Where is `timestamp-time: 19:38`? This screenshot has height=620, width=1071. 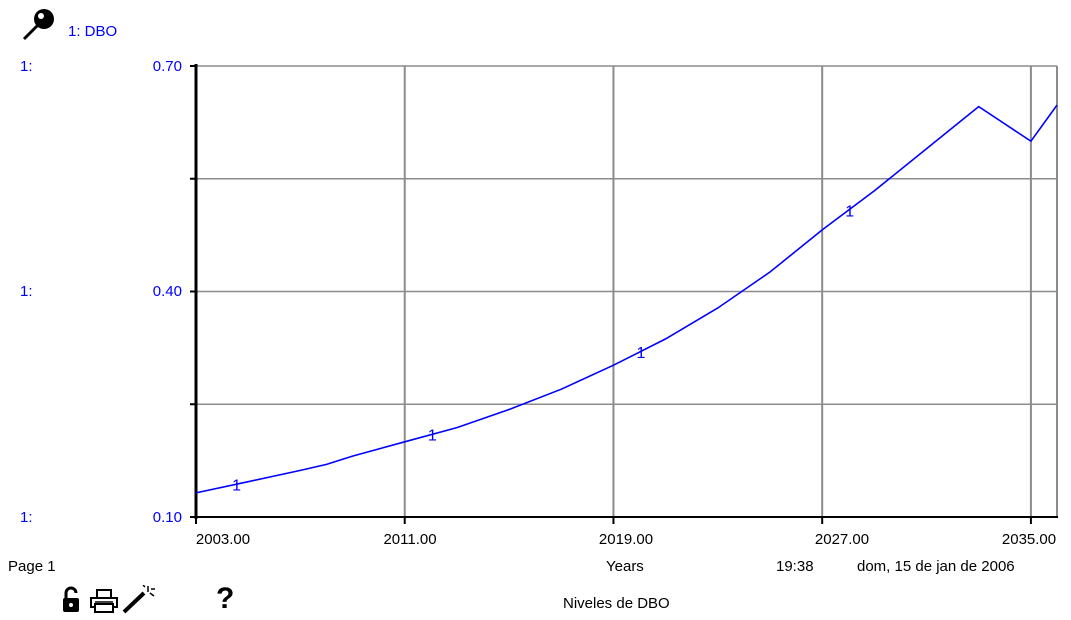 timestamp-time: 19:38 is located at coordinates (795, 566).